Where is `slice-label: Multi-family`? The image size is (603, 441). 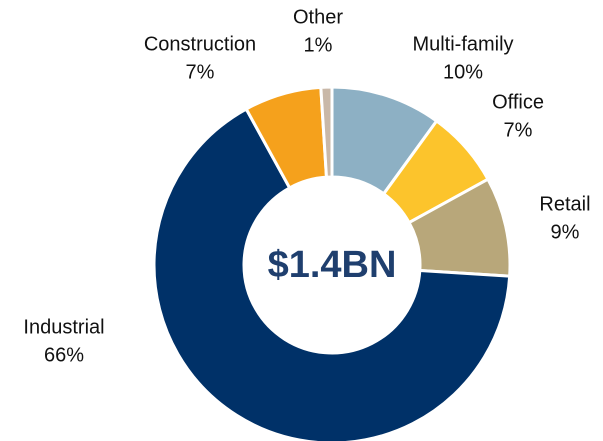
slice-label: Multi-family is located at coordinates (462, 44).